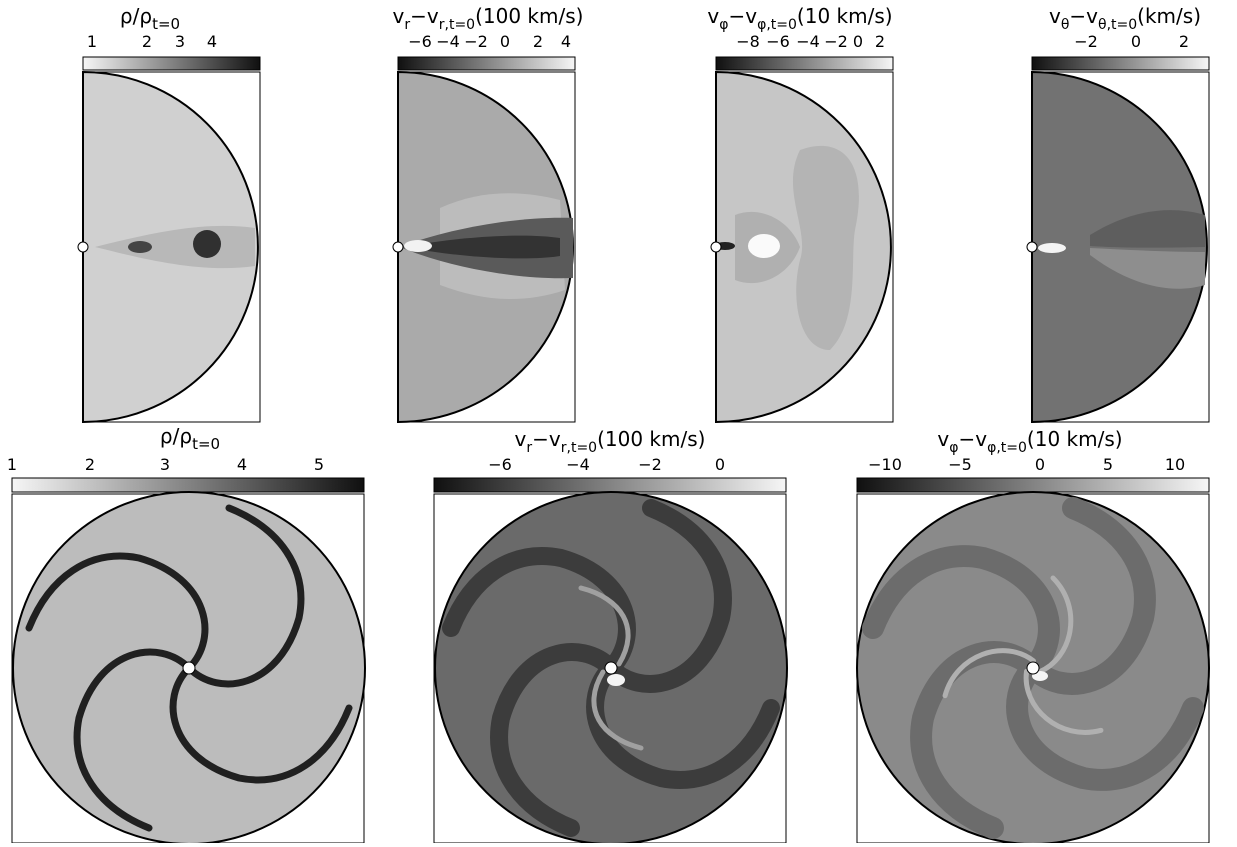 Image resolution: width=1237 pixels, height=847 pixels. I want to click on panel-vtheta-meridional: vθ−vθ,t=0(km/s) −2 0 2, so click(1118, 214).